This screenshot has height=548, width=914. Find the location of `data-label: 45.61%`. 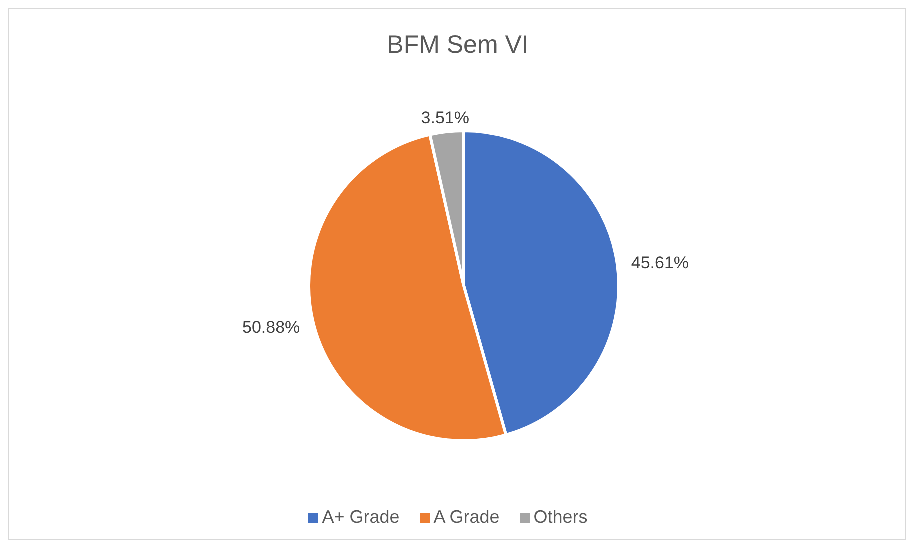

data-label: 45.61% is located at coordinates (660, 262).